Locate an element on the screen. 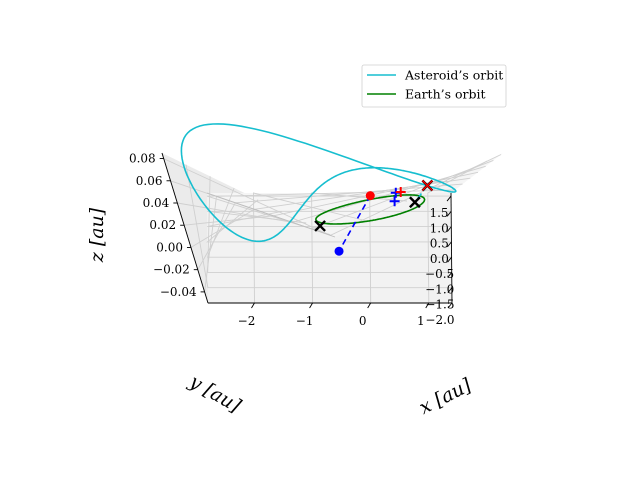 The height and width of the screenshot is (480, 640). orbit-markers is located at coordinates (374, 217).